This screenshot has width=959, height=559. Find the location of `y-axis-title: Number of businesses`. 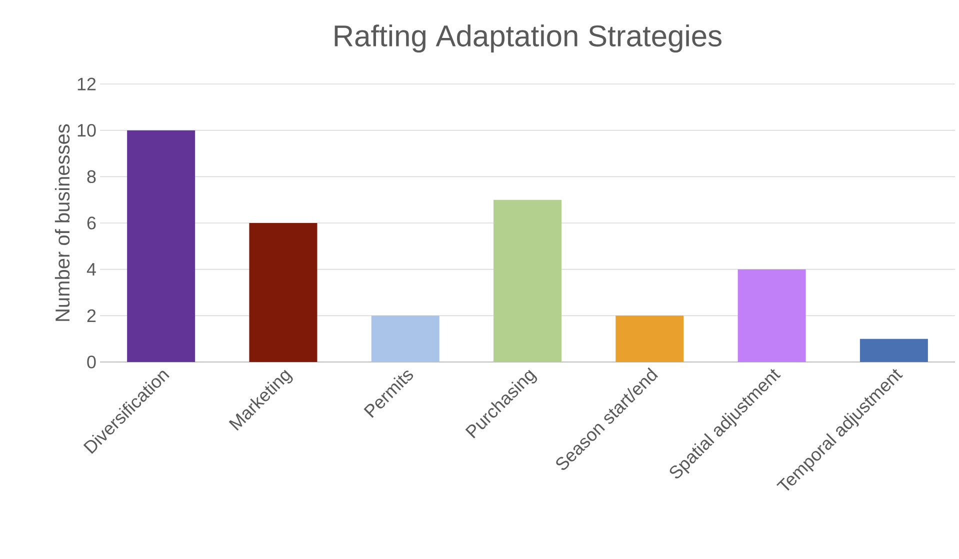

y-axis-title: Number of businesses is located at coordinates (62, 222).